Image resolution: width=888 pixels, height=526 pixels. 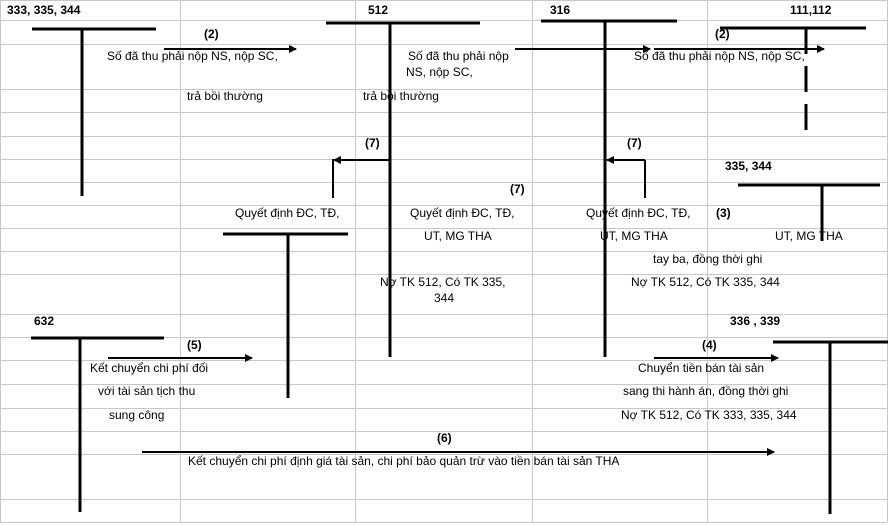 What do you see at coordinates (638, 213) in the screenshot?
I see `quyet-dinh-right: Quyết định ĐC, TĐ,` at bounding box center [638, 213].